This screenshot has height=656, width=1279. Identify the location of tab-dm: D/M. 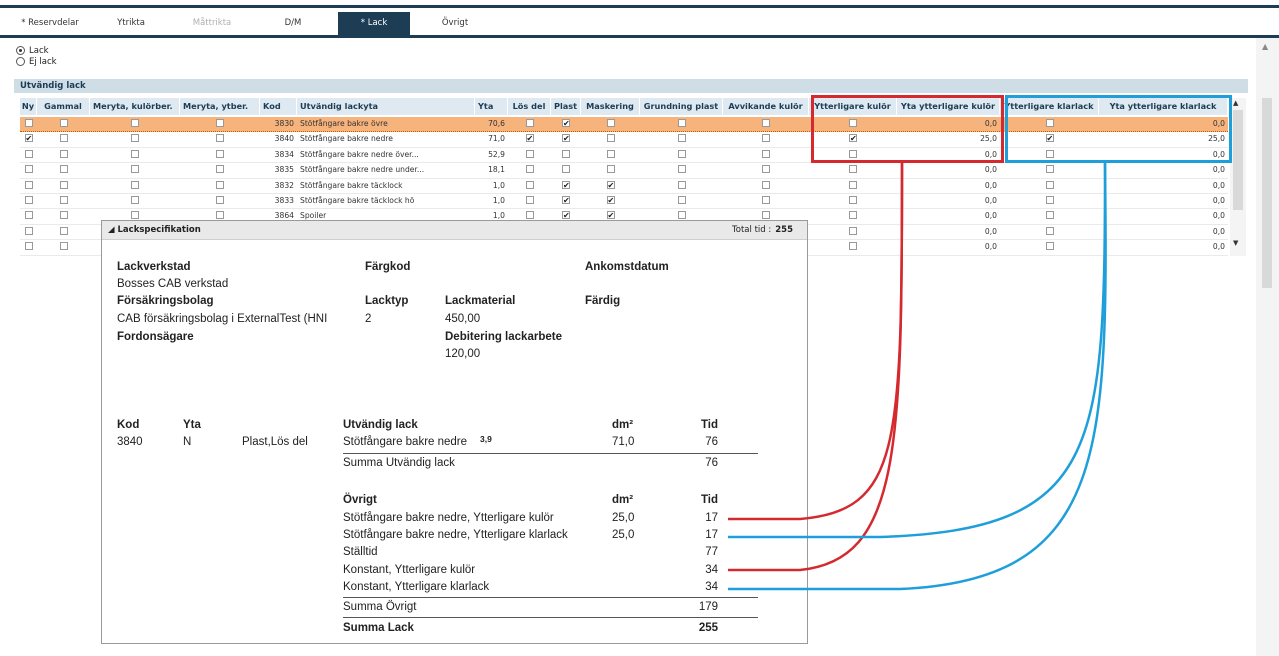
(293, 23).